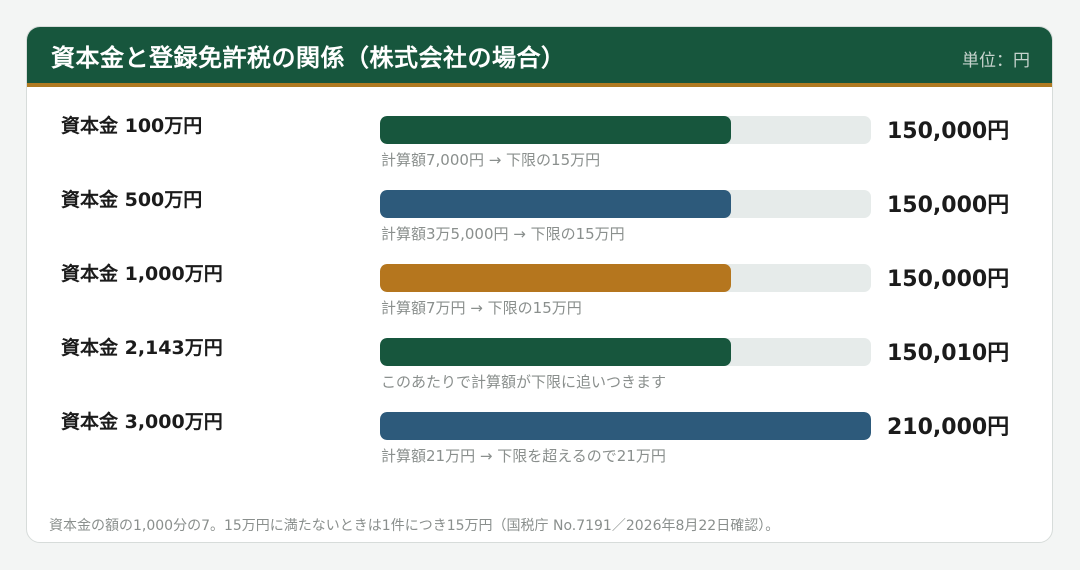  What do you see at coordinates (132, 126) in the screenshot?
I see `category-label: 資本金 100万円` at bounding box center [132, 126].